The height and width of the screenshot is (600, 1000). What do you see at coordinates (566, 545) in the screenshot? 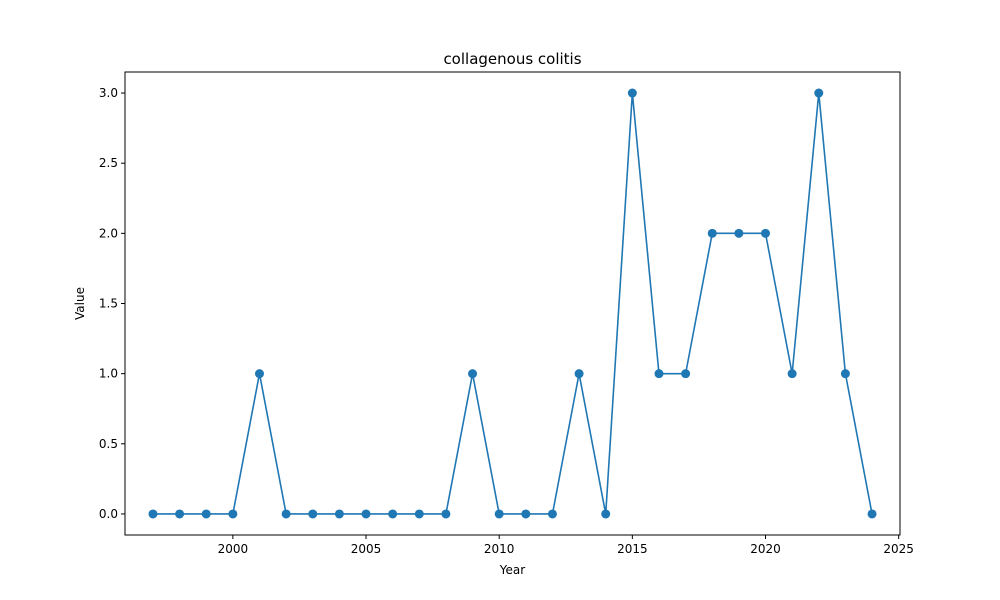
I see `x-axis: 2000 2005 2010 2015 2020 2025` at bounding box center [566, 545].